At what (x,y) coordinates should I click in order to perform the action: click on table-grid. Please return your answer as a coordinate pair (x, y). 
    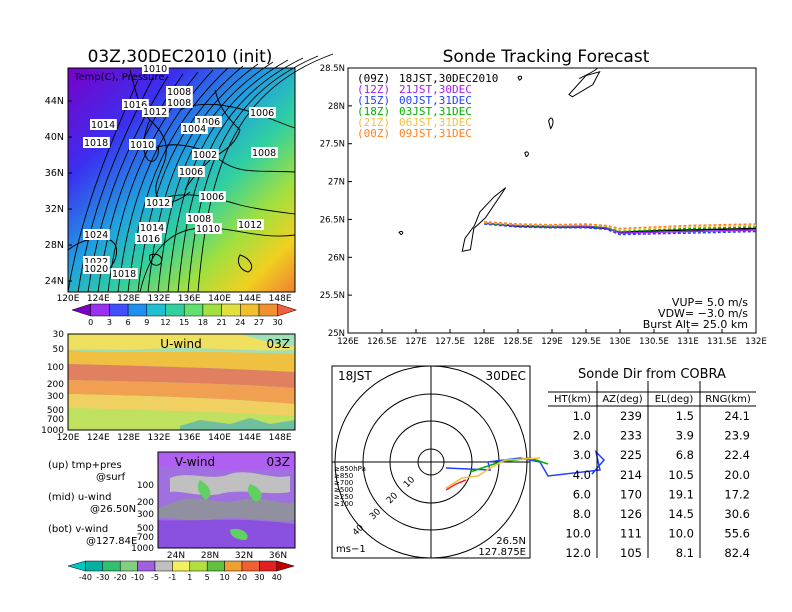
    Looking at the image, I should click on (652, 469).